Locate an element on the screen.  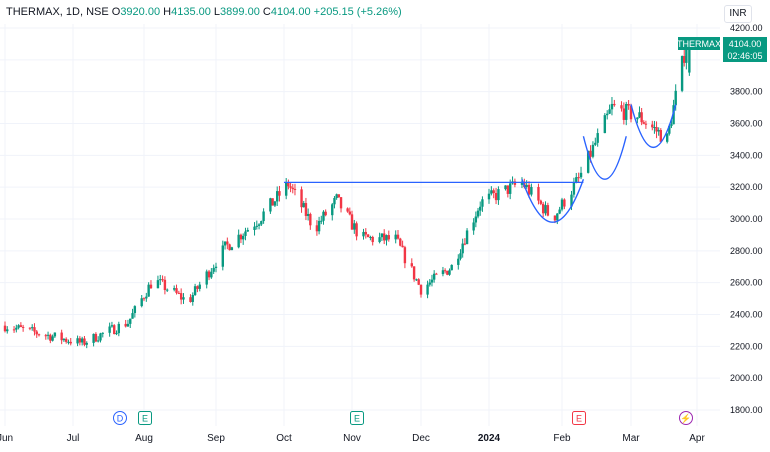
event-marker-label: E is located at coordinates (145, 419).